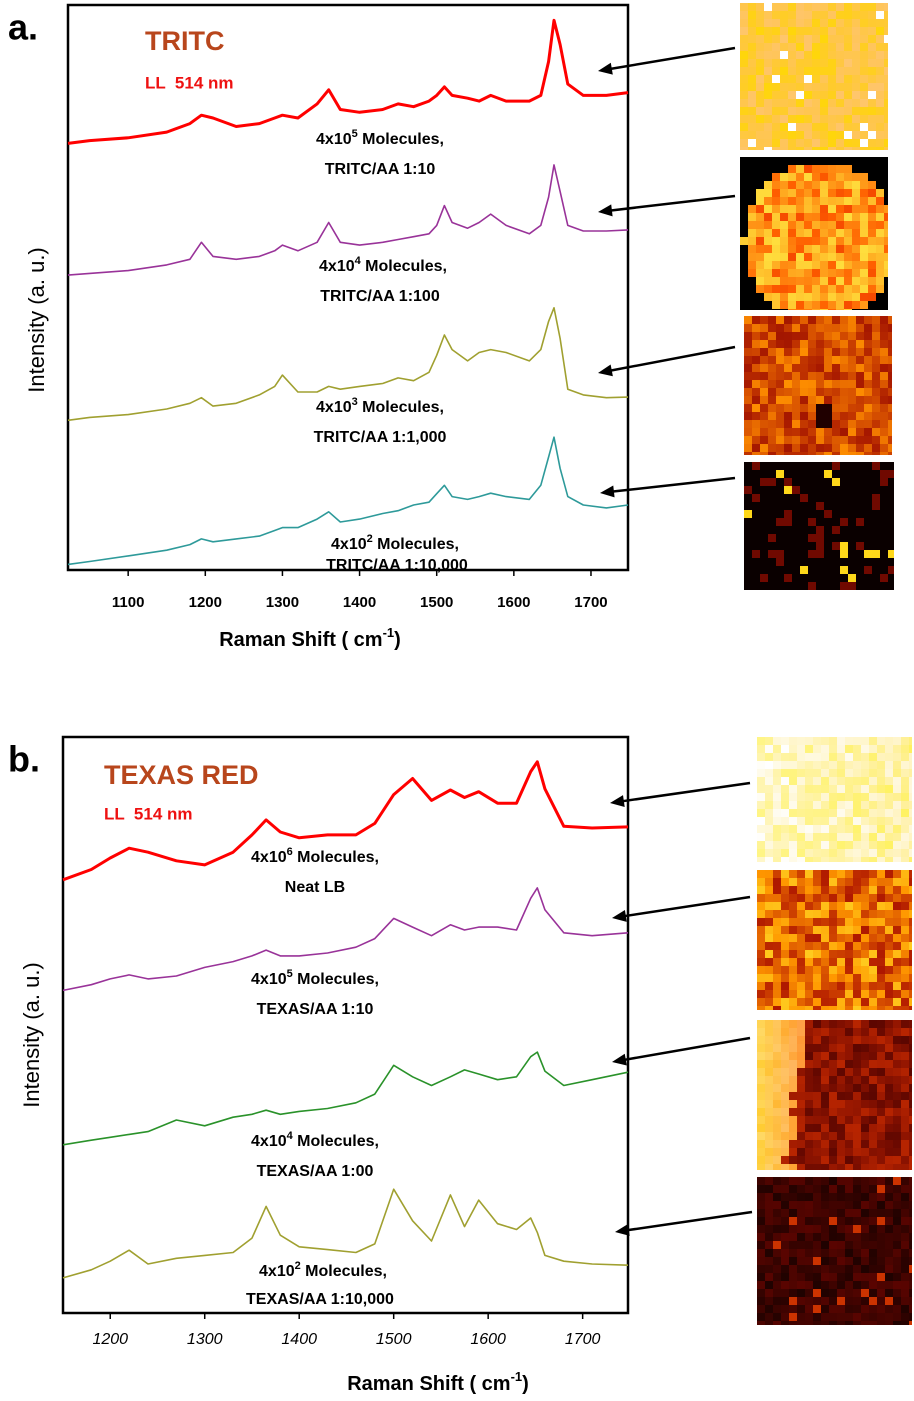  I want to click on heat-map-image, so click(818, 385).